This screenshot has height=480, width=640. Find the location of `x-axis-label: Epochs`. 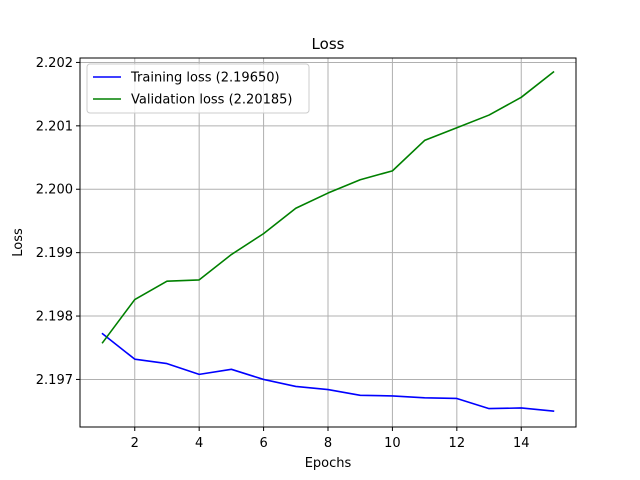

x-axis-label: Epochs is located at coordinates (328, 463).